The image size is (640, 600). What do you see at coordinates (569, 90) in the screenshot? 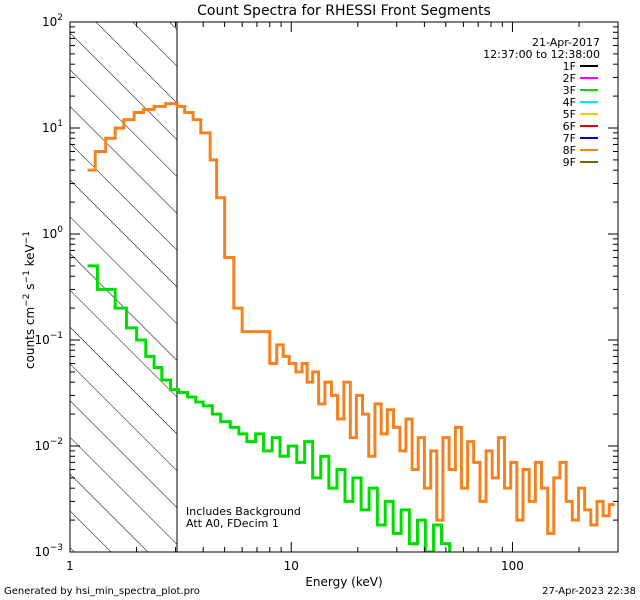
I see `legend-label: 3F` at bounding box center [569, 90].